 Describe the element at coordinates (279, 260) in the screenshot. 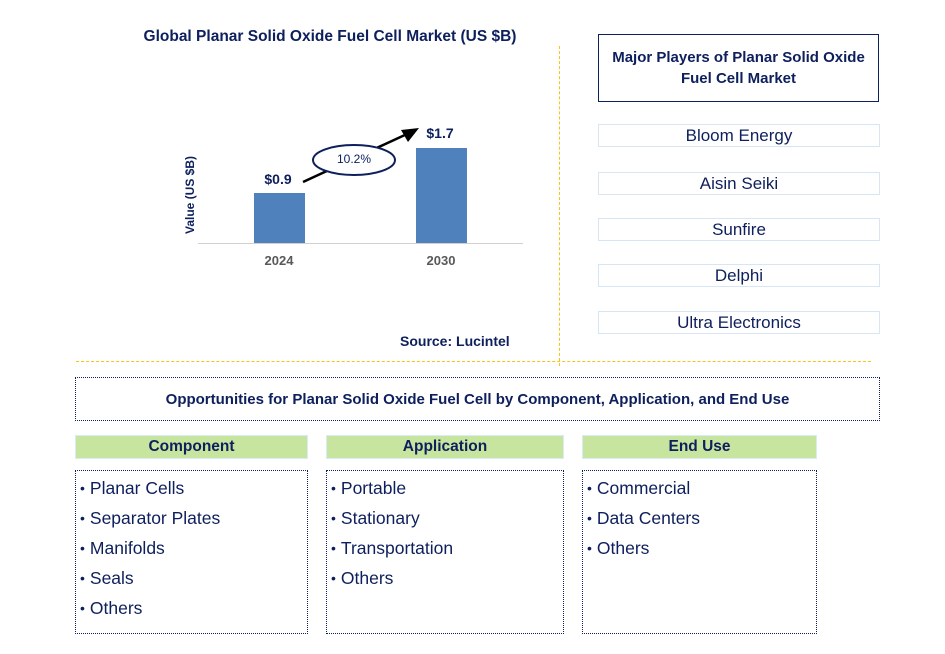

I see `x-tick-2024: 2024` at that location.